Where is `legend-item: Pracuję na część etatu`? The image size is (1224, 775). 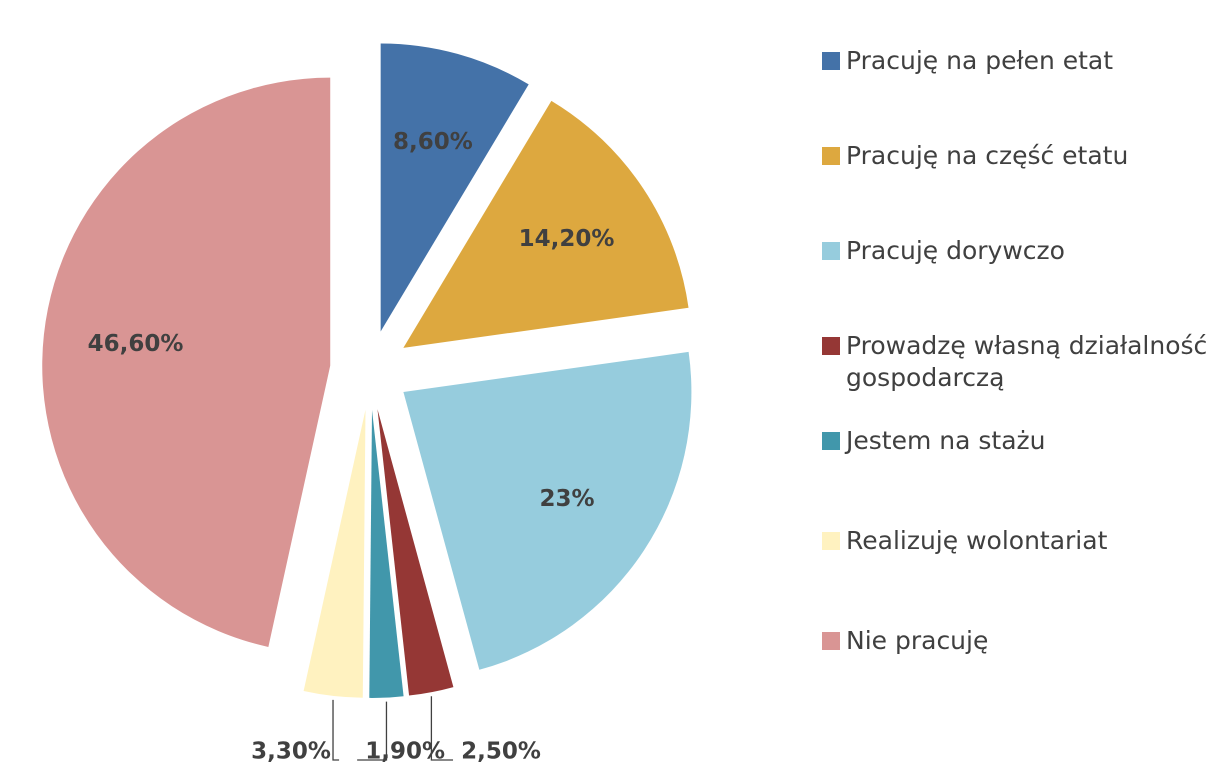 legend-item: Pracuję na część etatu is located at coordinates (975, 156).